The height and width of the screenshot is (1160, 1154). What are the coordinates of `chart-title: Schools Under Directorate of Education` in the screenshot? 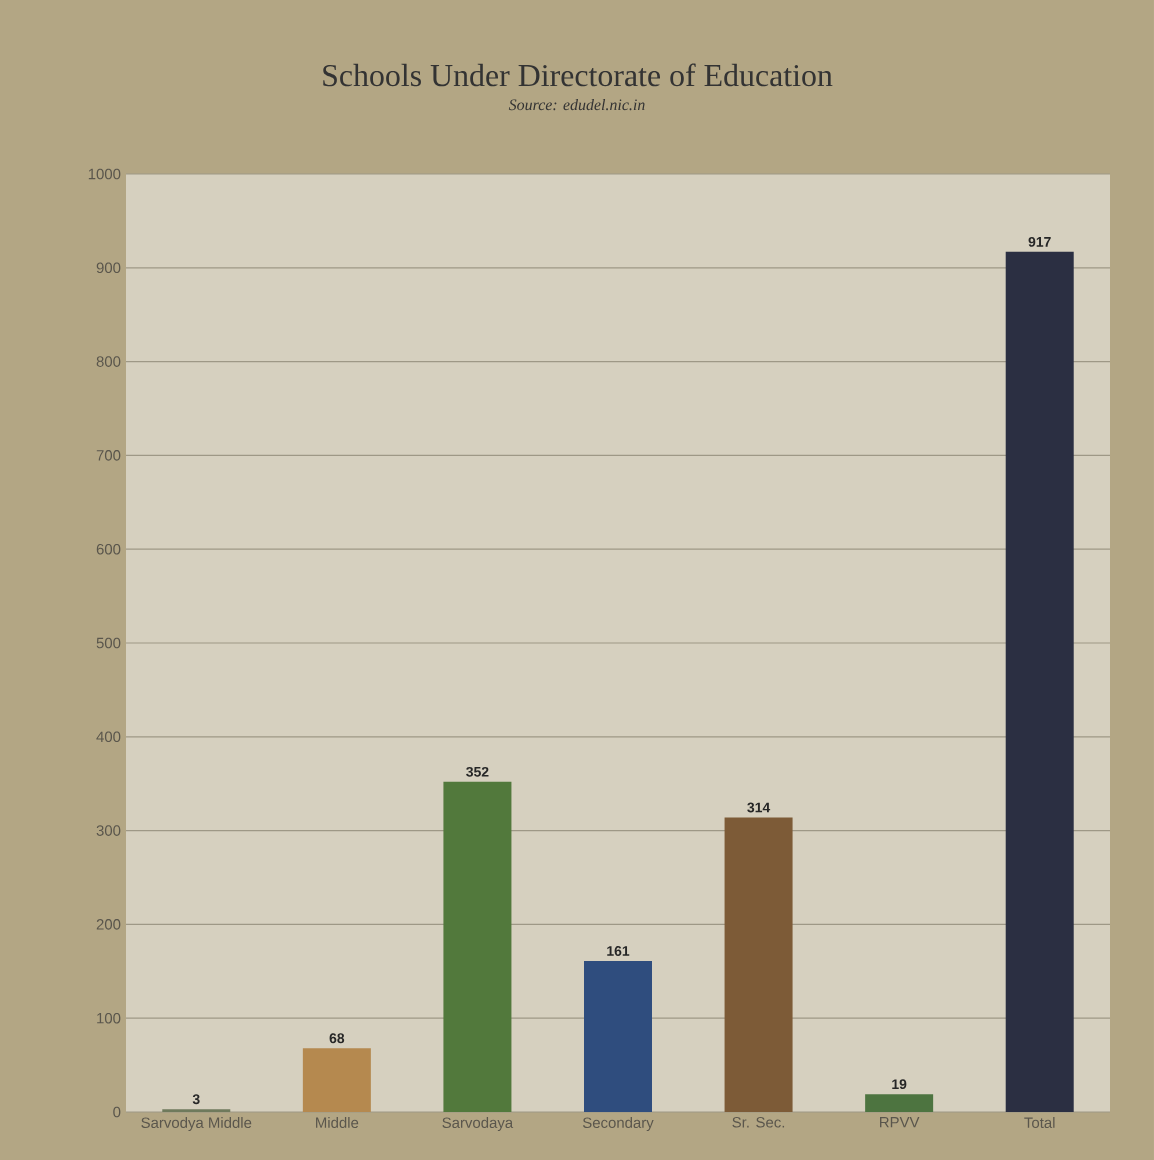 It's located at (578, 75).